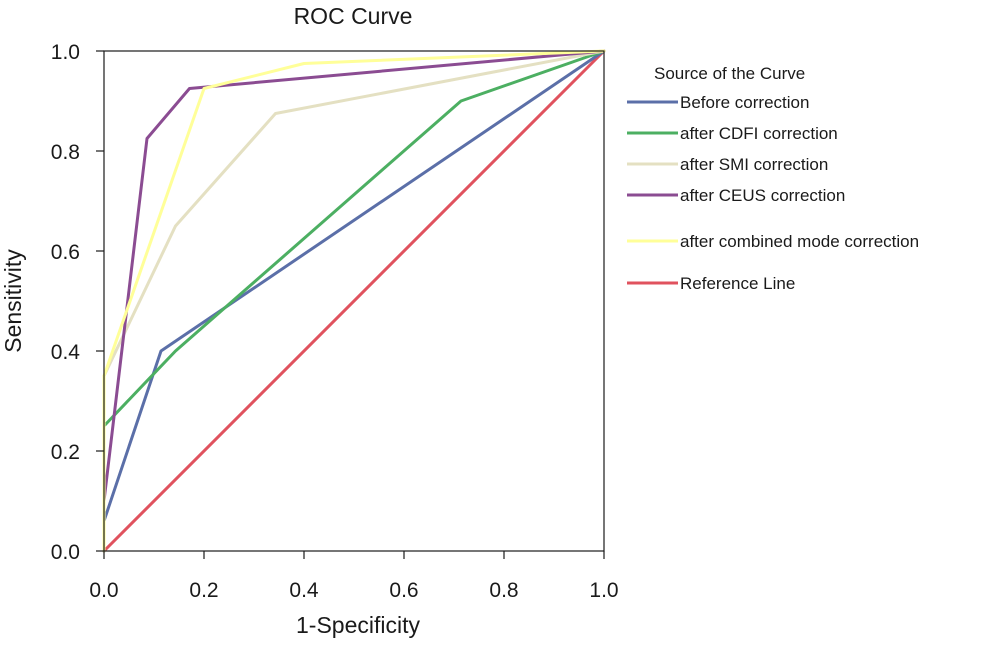 Image resolution: width=983 pixels, height=645 pixels. Describe the element at coordinates (799, 241) in the screenshot. I see `legend-label: after combined mode correction` at that location.